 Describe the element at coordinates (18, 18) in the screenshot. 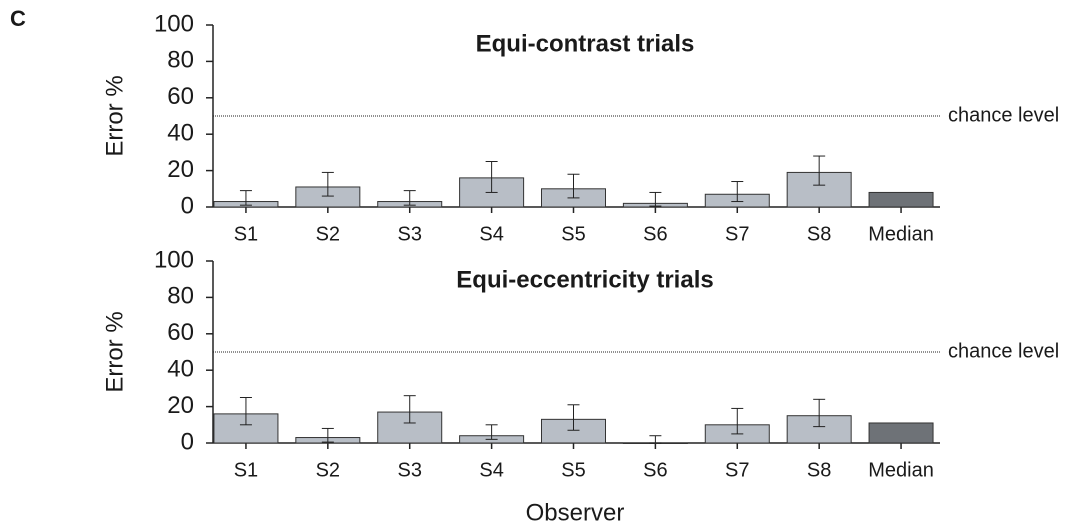

I see `panel-label: C` at that location.